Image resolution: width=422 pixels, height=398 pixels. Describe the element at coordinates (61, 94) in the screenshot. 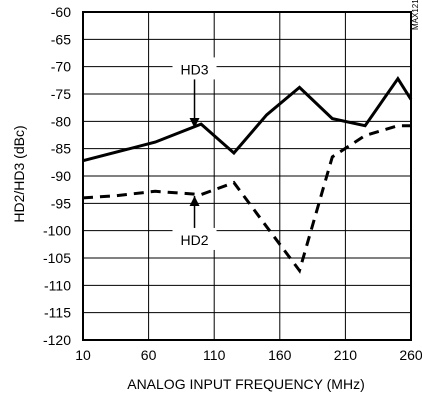

I see `y-tick-label: -75` at that location.